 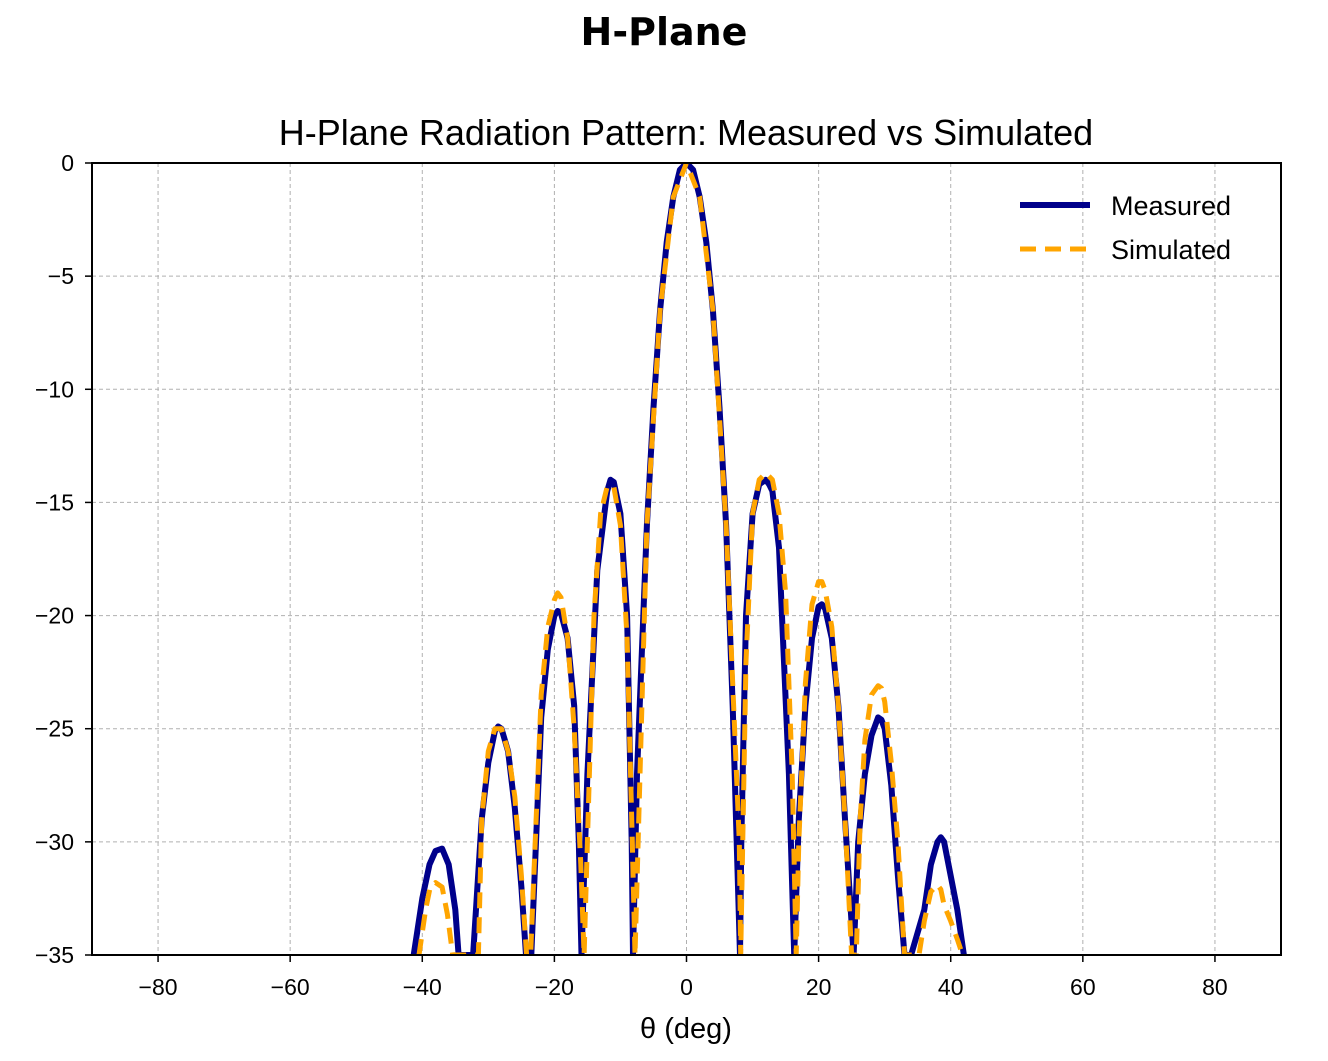 I want to click on legend-label-measured: Measured, so click(x=1171, y=206).